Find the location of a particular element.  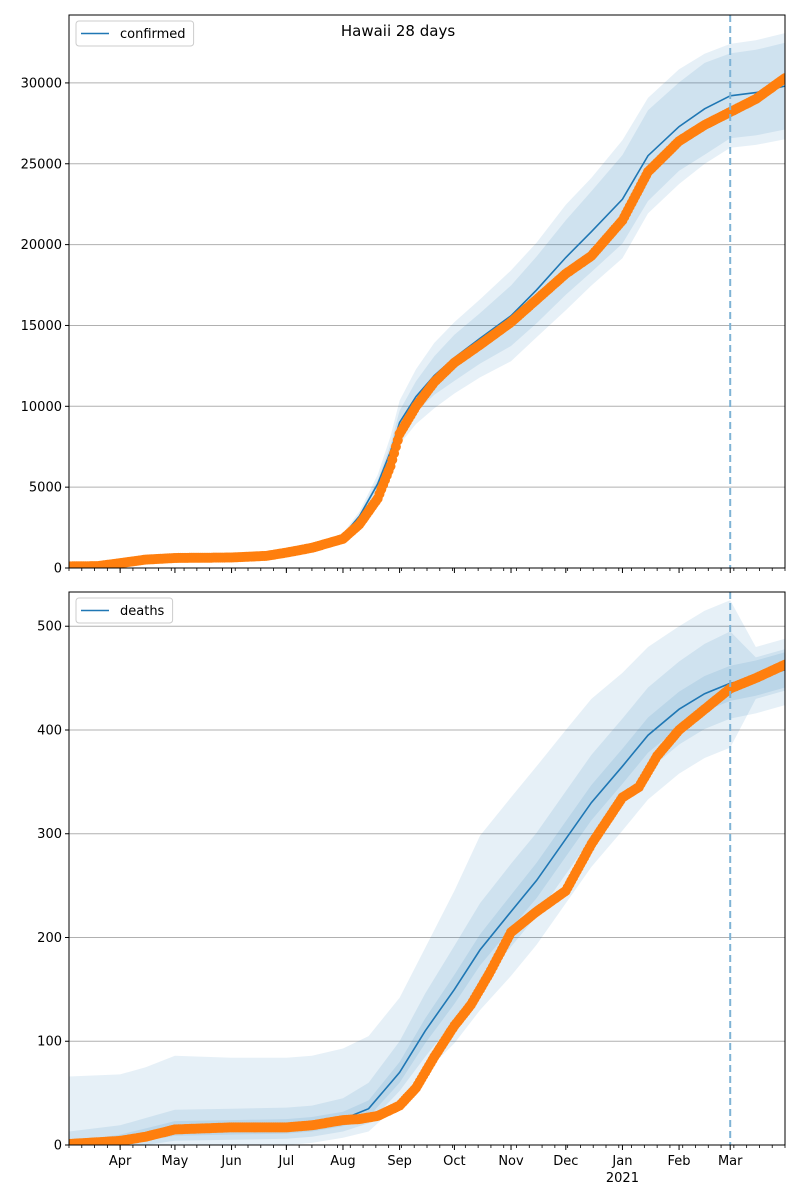

x-tick-label: Dec is located at coordinates (565, 1161).